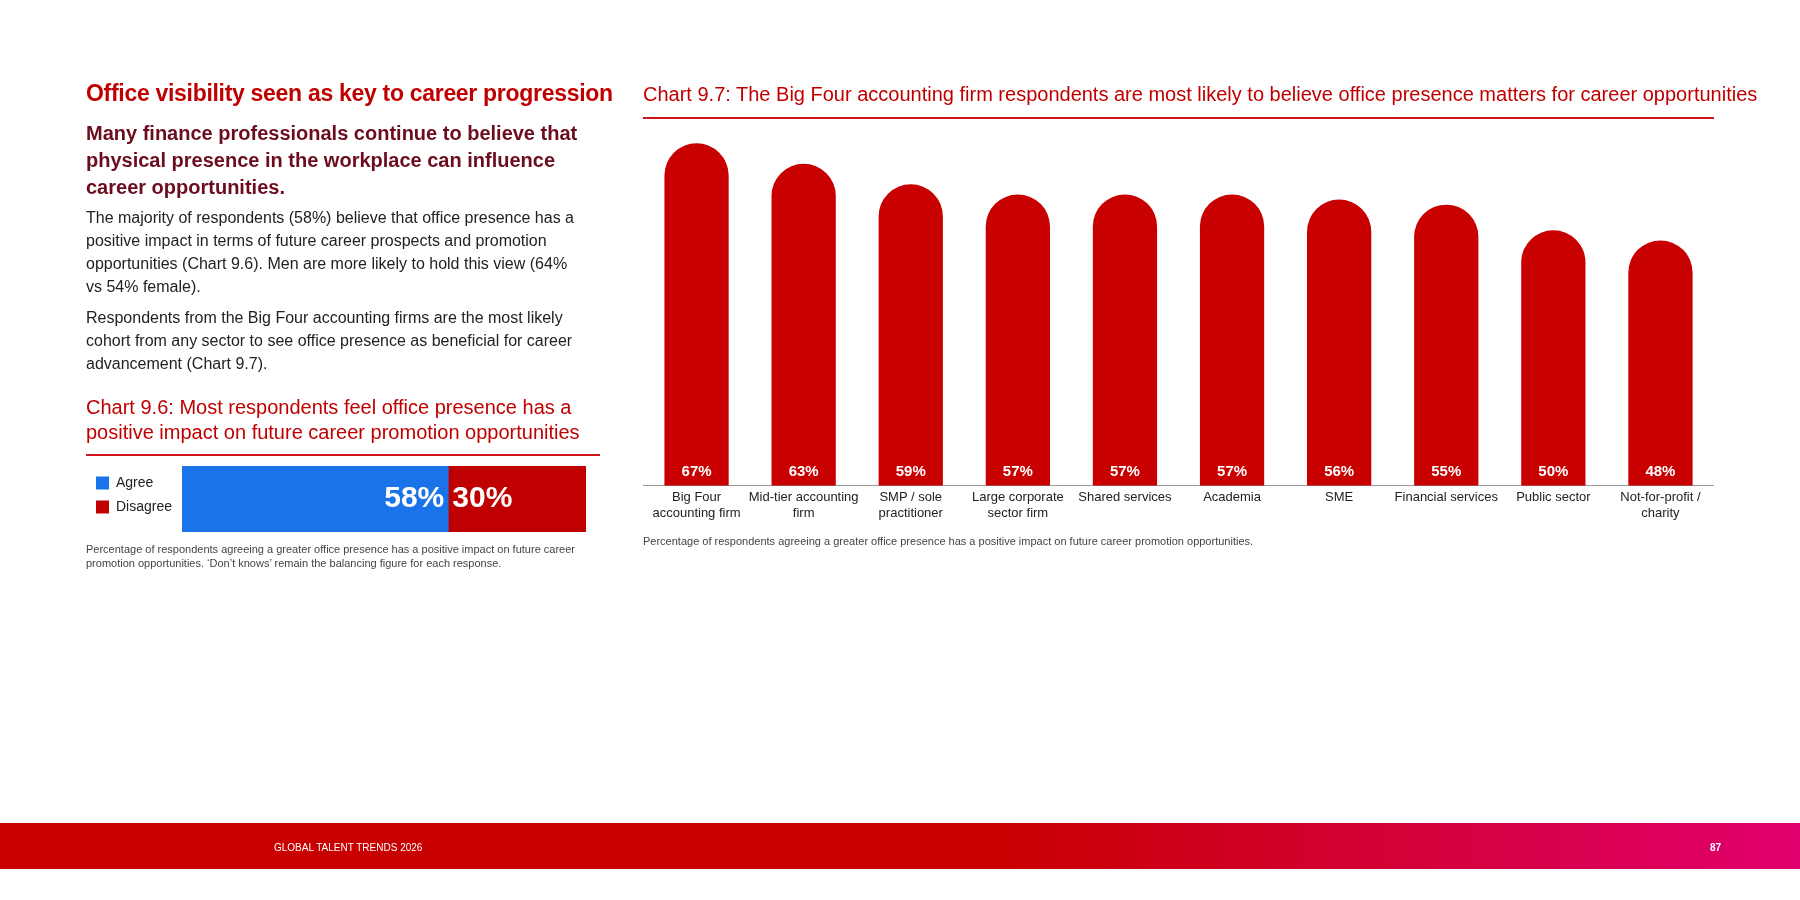  I want to click on x-tick-label: Public sector, so click(1554, 497).